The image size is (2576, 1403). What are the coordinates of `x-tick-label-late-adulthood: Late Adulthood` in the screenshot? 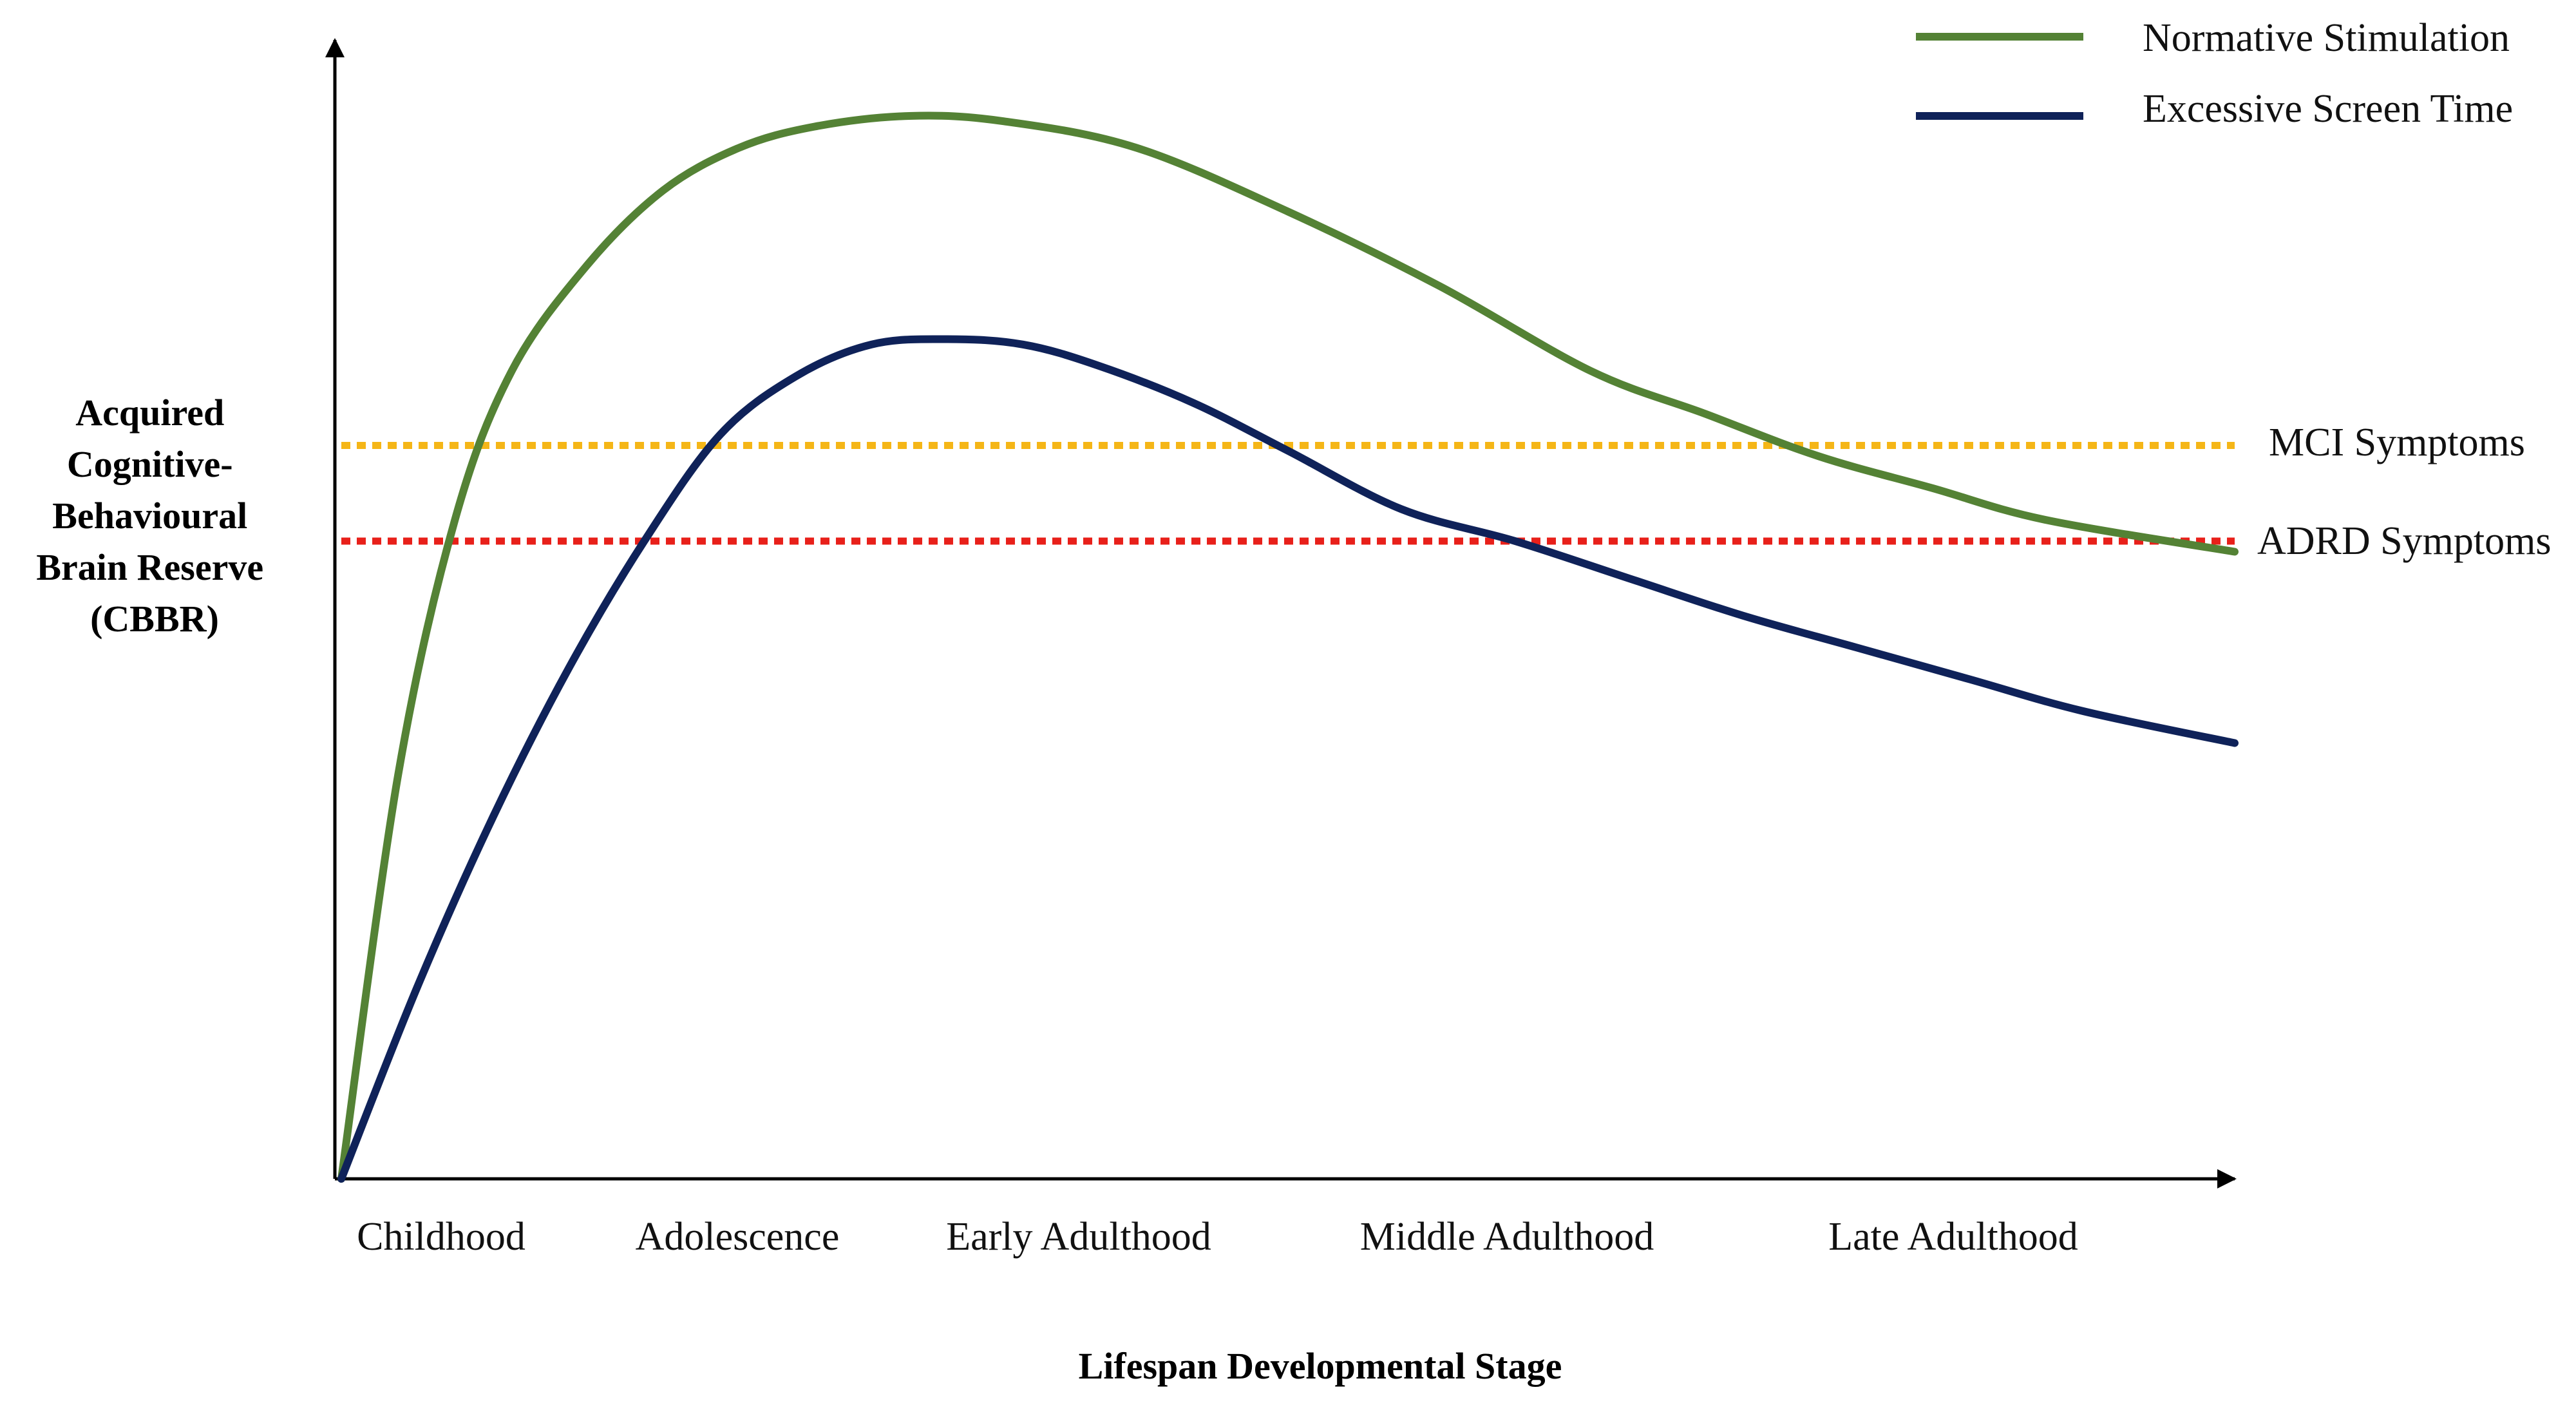 It's located at (1953, 1237).